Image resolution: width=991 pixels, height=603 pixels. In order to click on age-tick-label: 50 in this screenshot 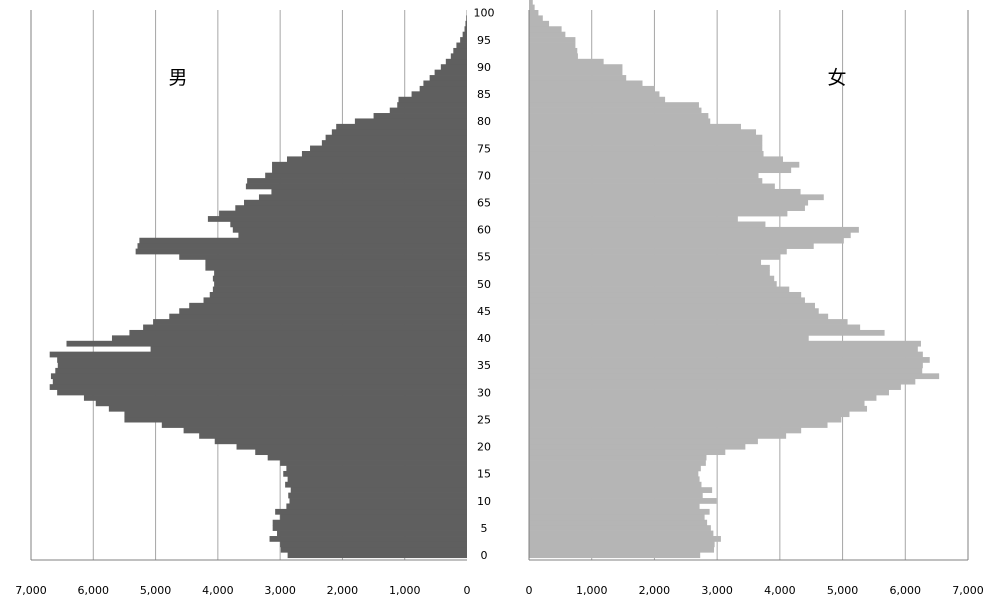, I will do `click(484, 284)`.